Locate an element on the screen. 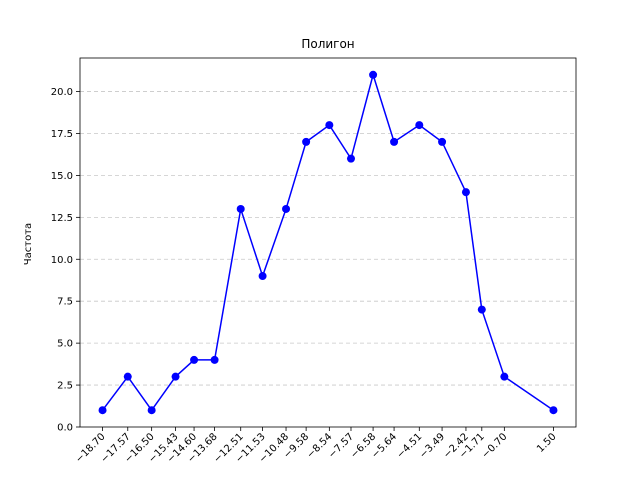  y-tick-label: 0.0 is located at coordinates (65, 428).